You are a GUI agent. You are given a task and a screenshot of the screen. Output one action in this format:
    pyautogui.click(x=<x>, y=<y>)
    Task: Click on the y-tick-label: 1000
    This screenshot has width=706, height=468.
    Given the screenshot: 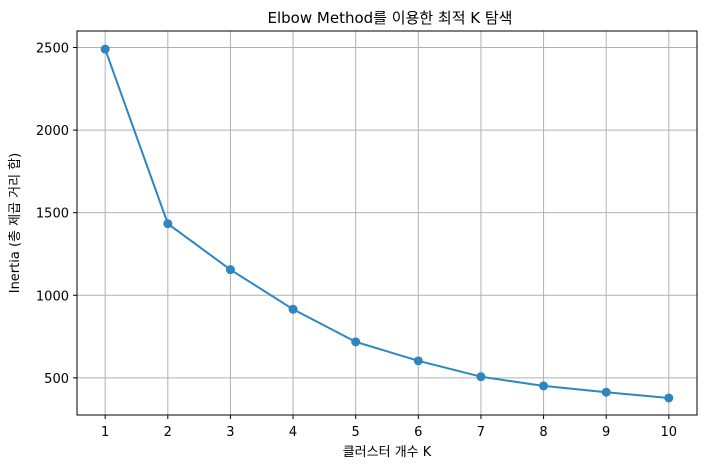 What is the action you would take?
    pyautogui.click(x=52, y=296)
    